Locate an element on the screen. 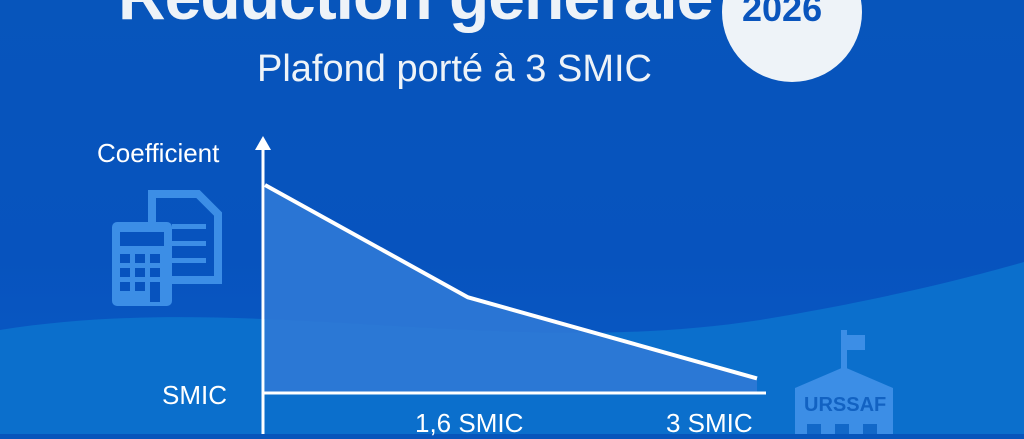 The image size is (1024, 439). urssaf-label: URSSAF is located at coordinates (845, 405).